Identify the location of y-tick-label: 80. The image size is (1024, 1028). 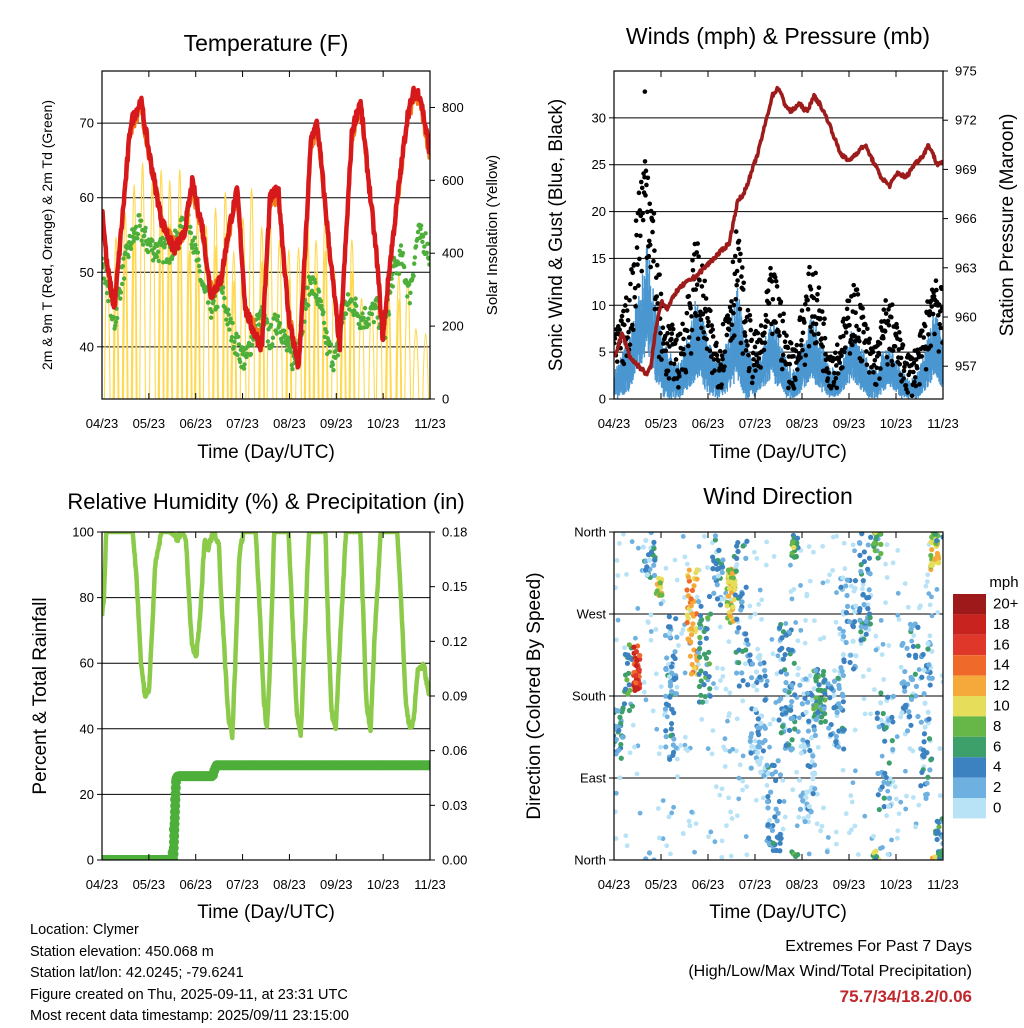
(87, 597).